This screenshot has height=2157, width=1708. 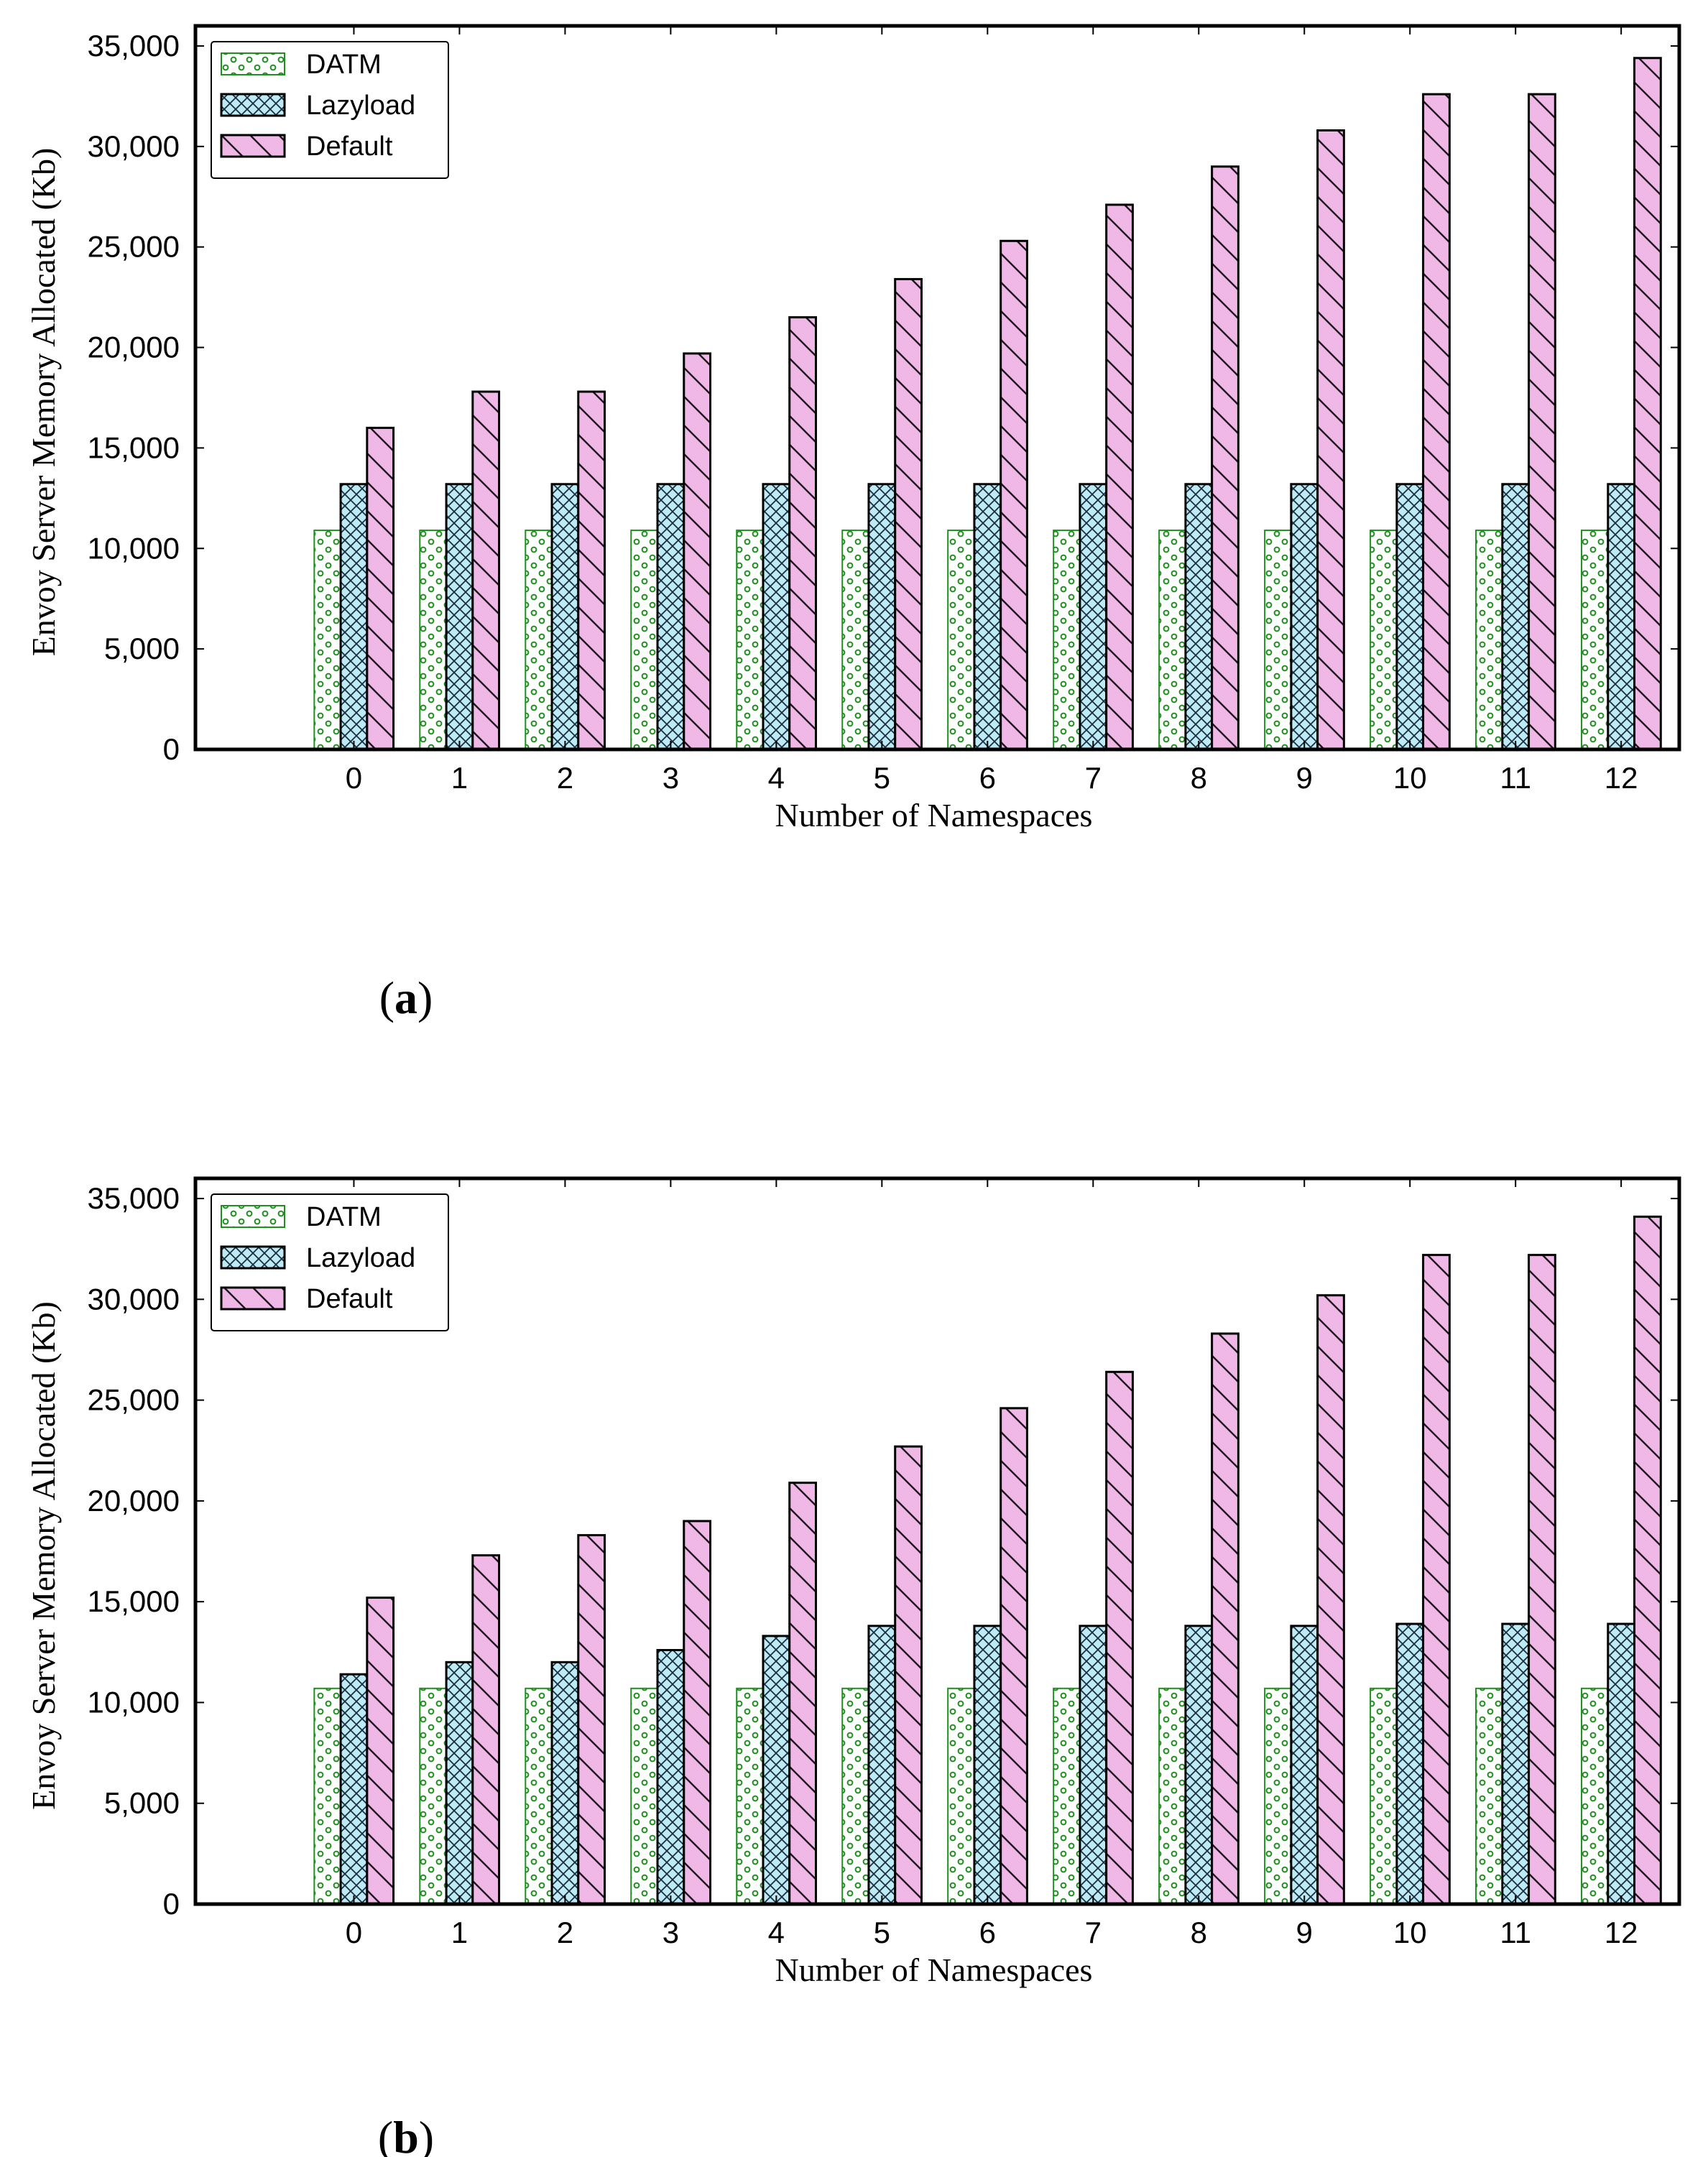 I want to click on panel-label-letter: a, so click(x=405, y=997).